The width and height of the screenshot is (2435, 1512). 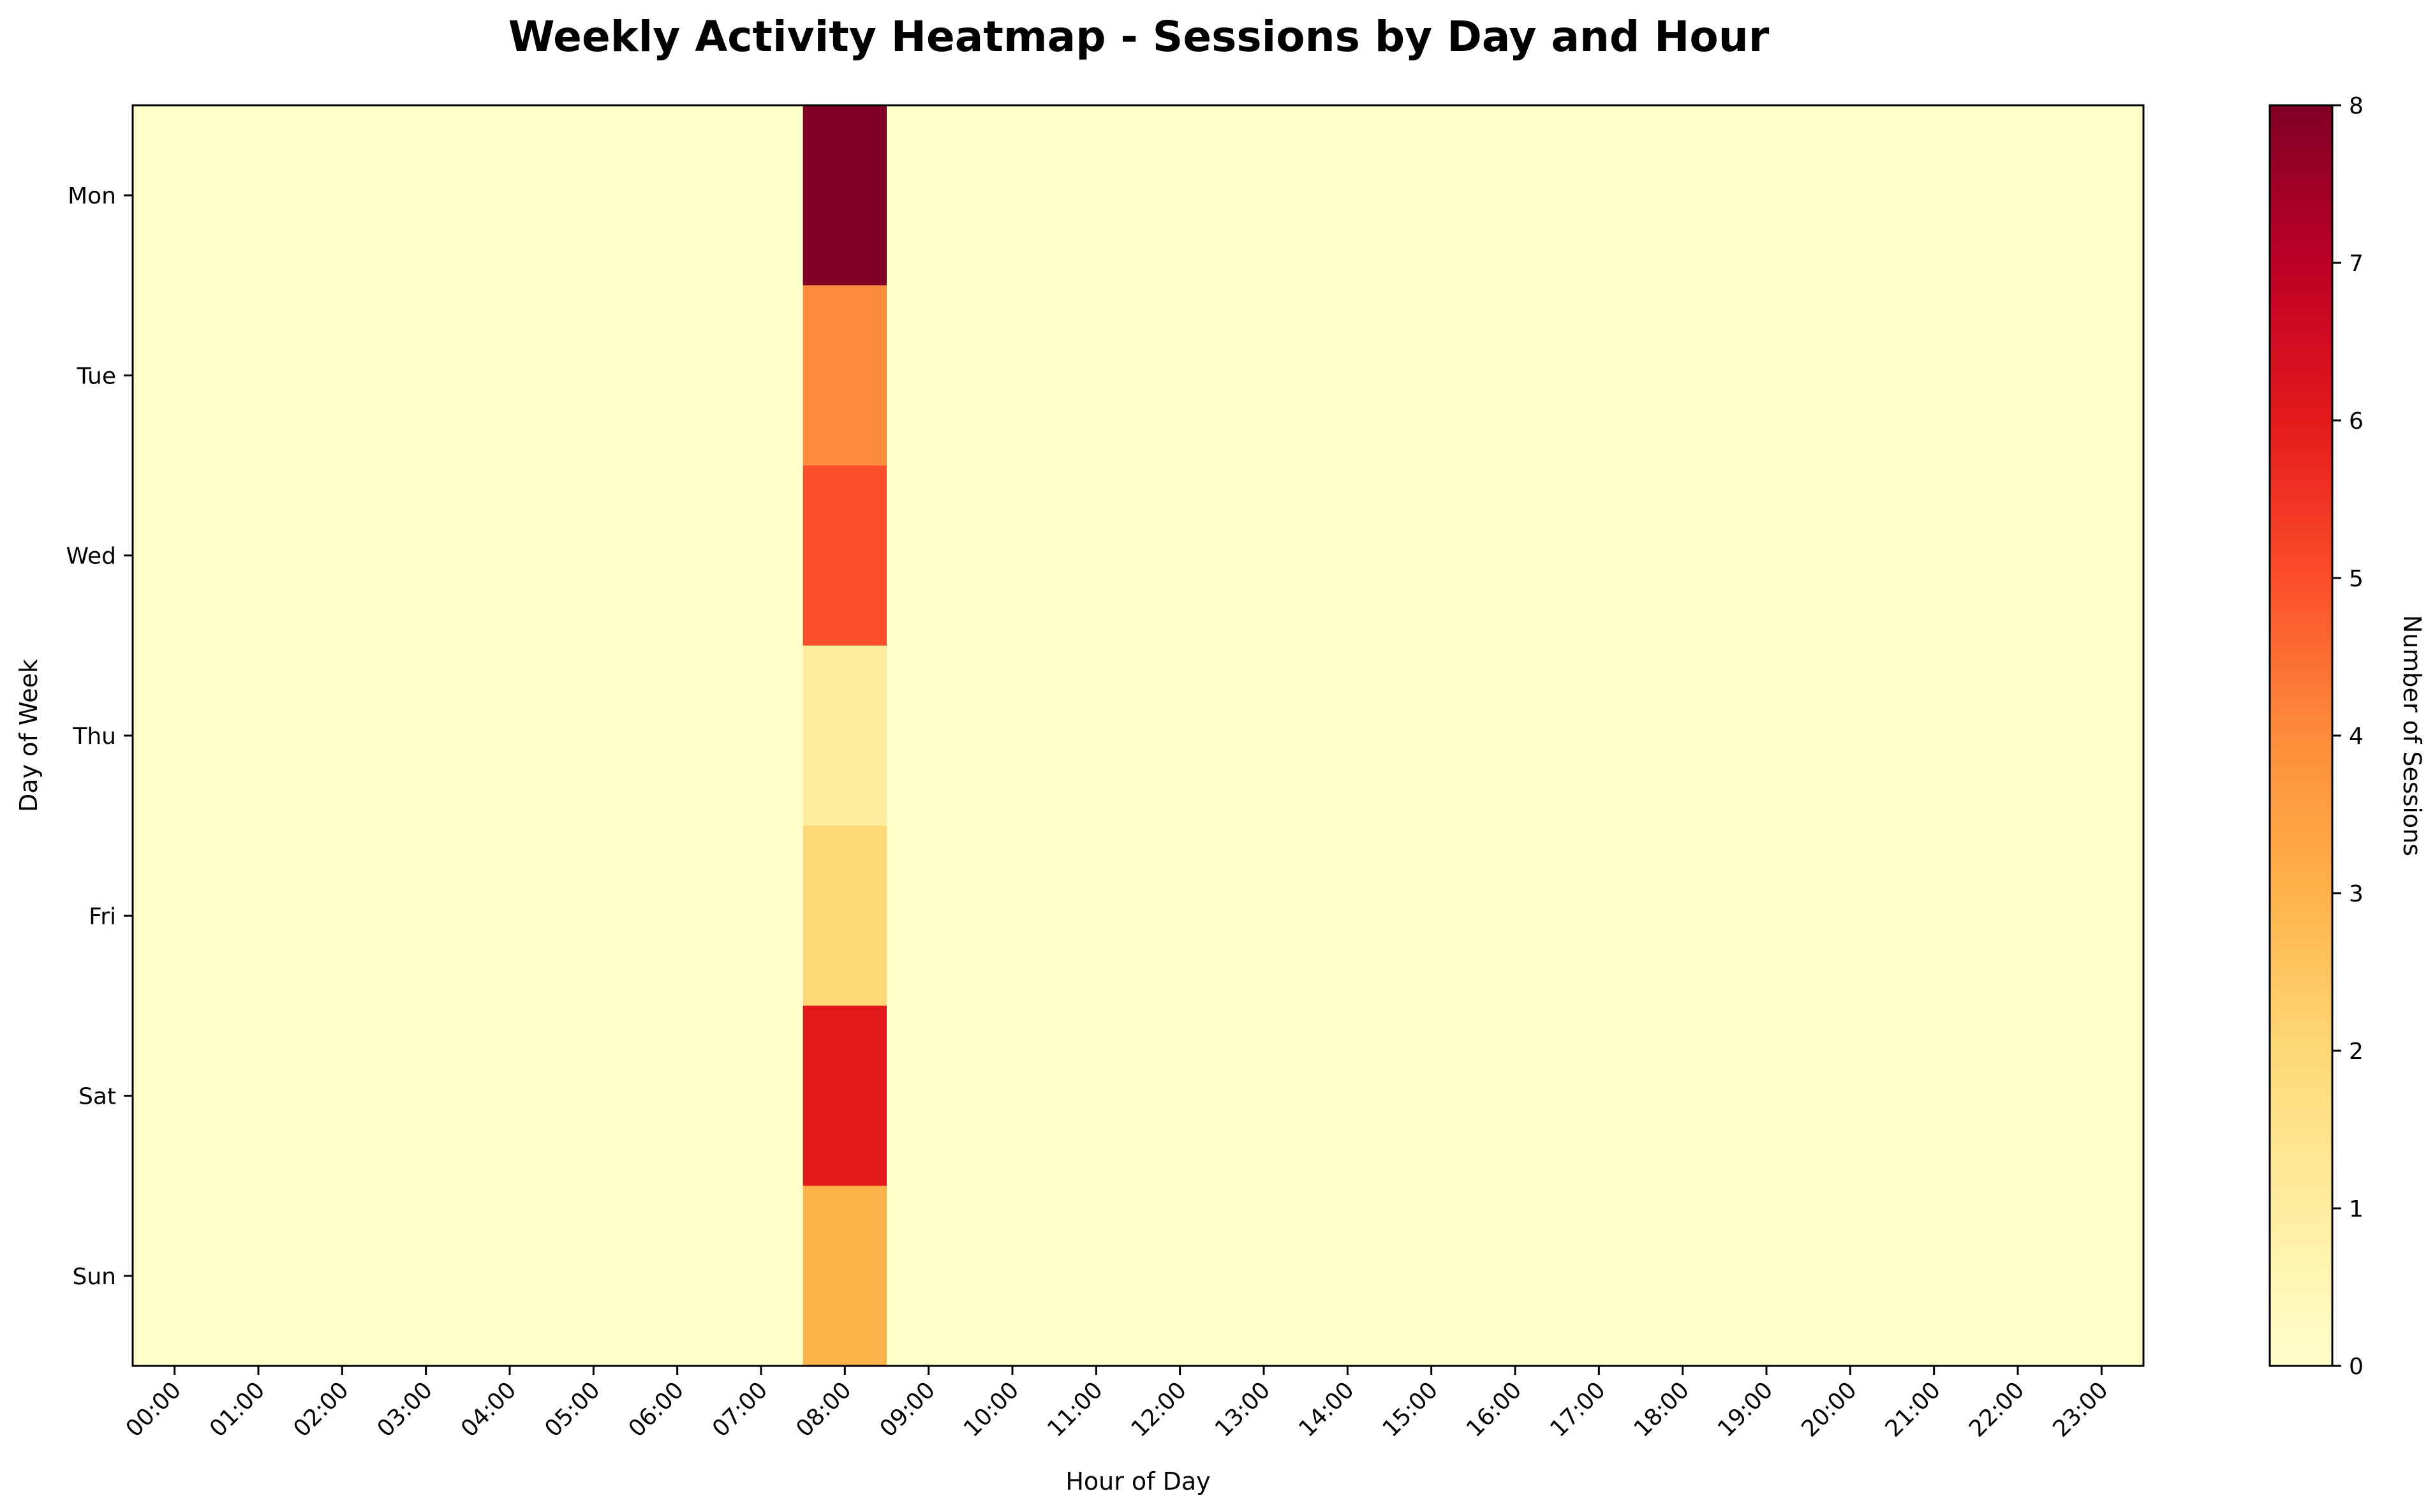 What do you see at coordinates (1074, 1409) in the screenshot?
I see `x-tick-label: 11:00` at bounding box center [1074, 1409].